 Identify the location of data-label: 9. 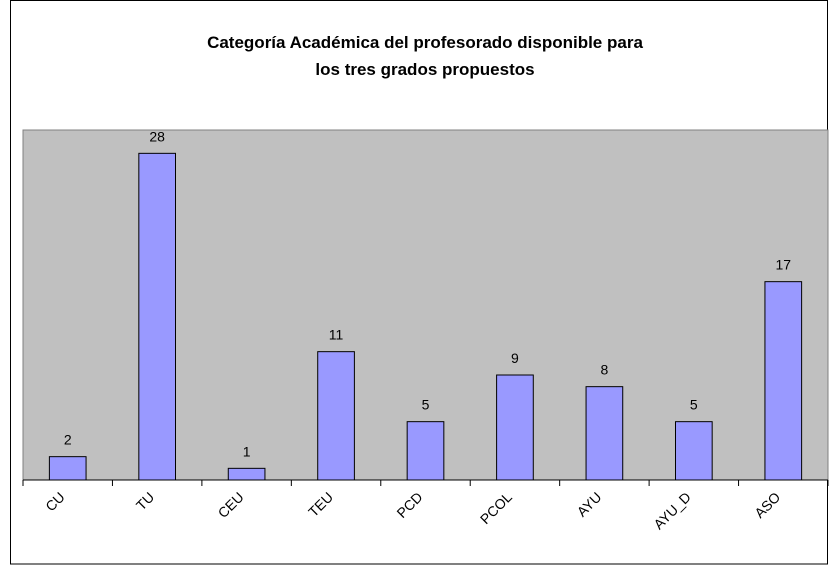
(515, 358).